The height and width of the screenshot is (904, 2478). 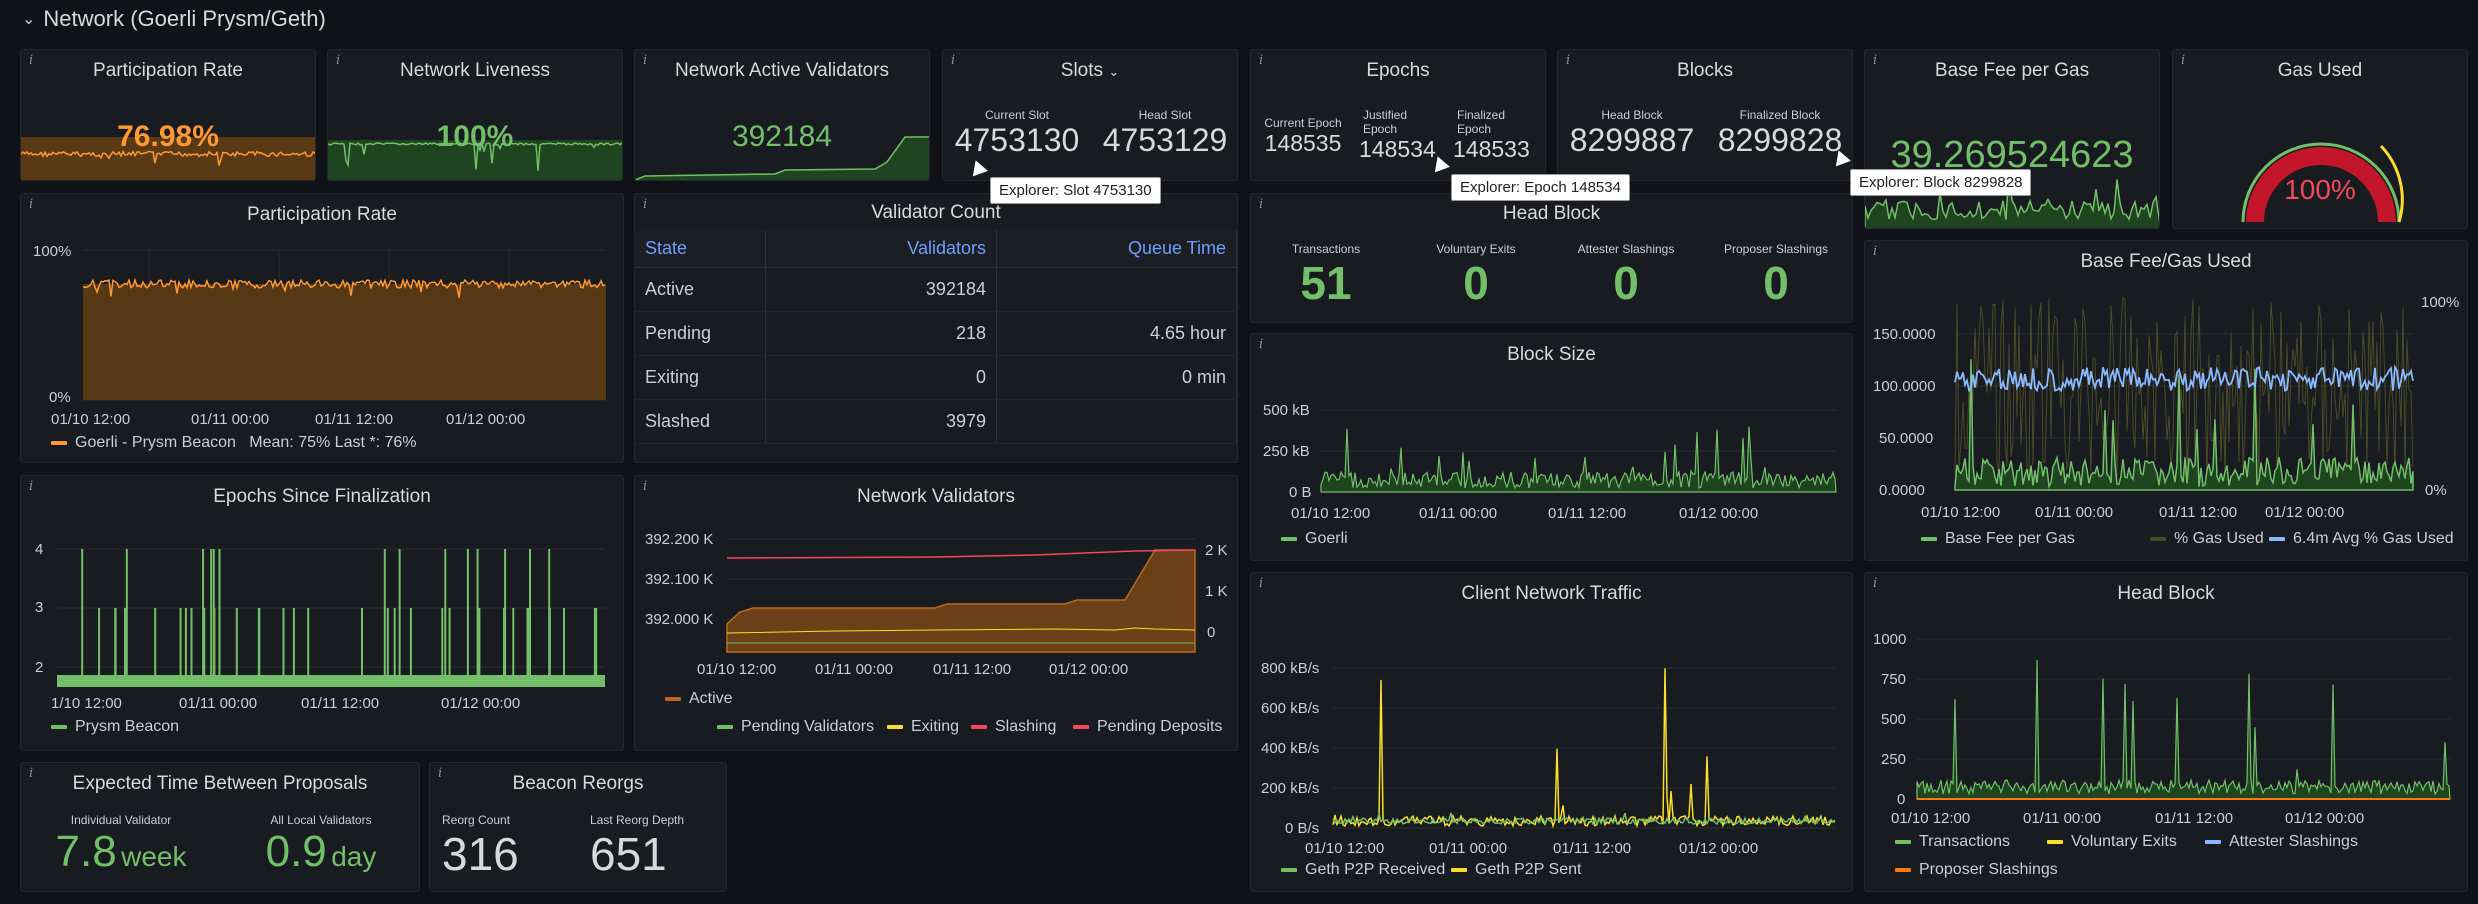 I want to click on current-slot-stat: Current Slot 4753130, so click(x=1017, y=133).